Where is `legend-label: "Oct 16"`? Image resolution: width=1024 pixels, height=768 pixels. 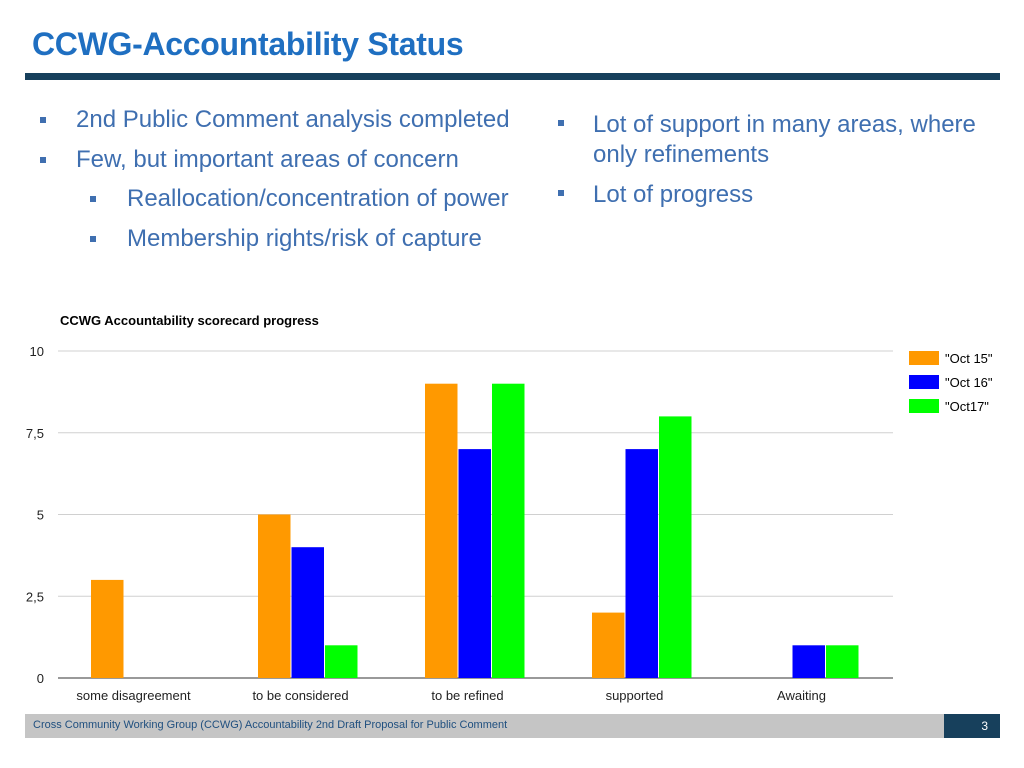
legend-label: "Oct 16" is located at coordinates (969, 382).